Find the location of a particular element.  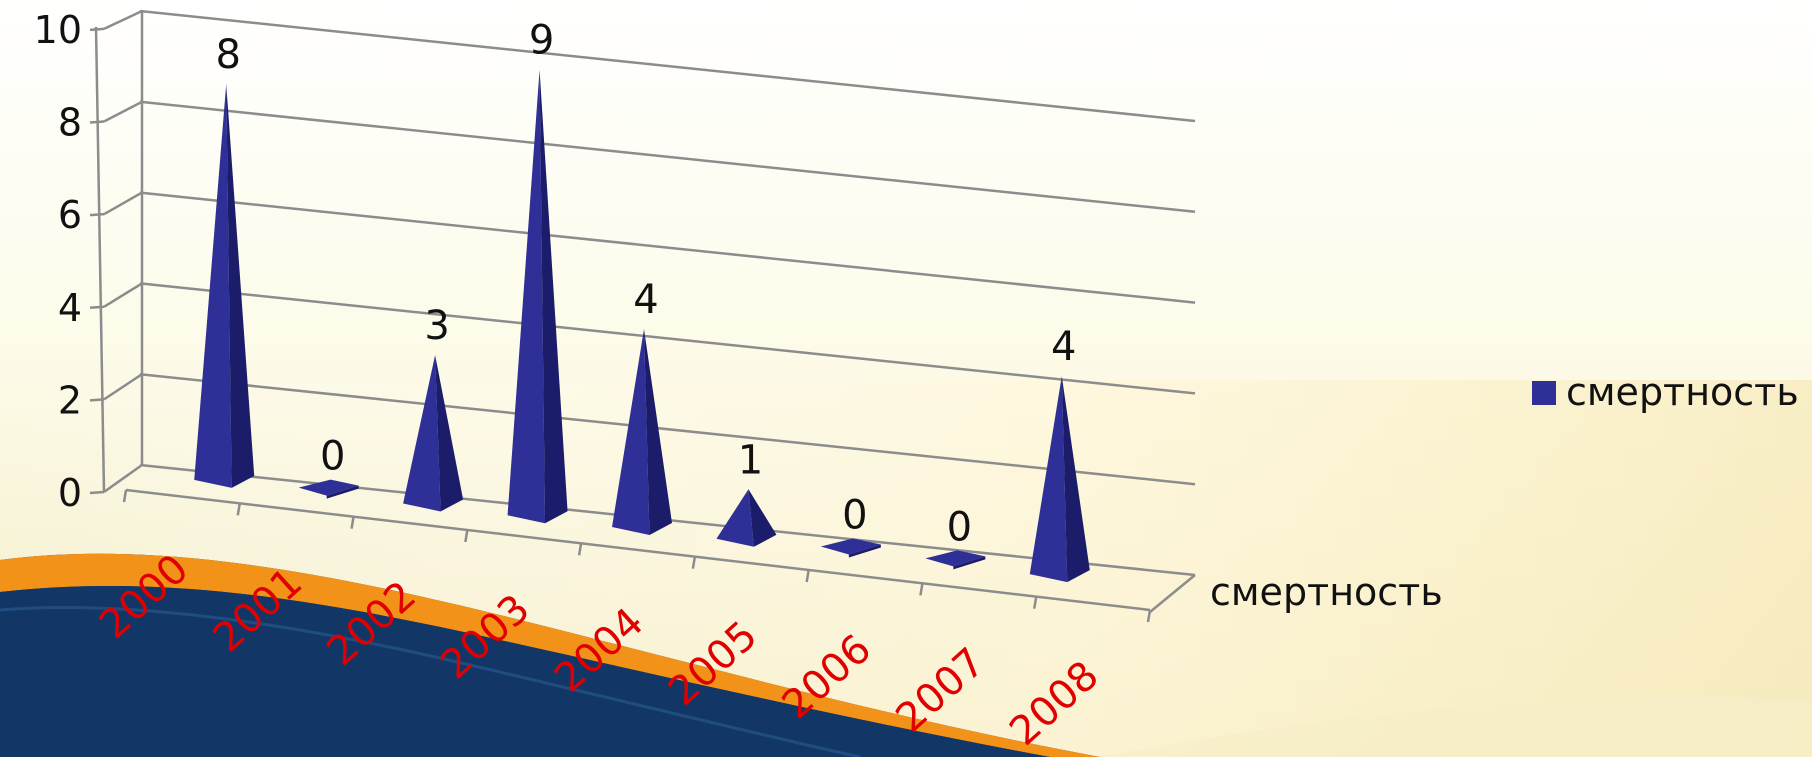

legend: смертность is located at coordinates (1665, 392).